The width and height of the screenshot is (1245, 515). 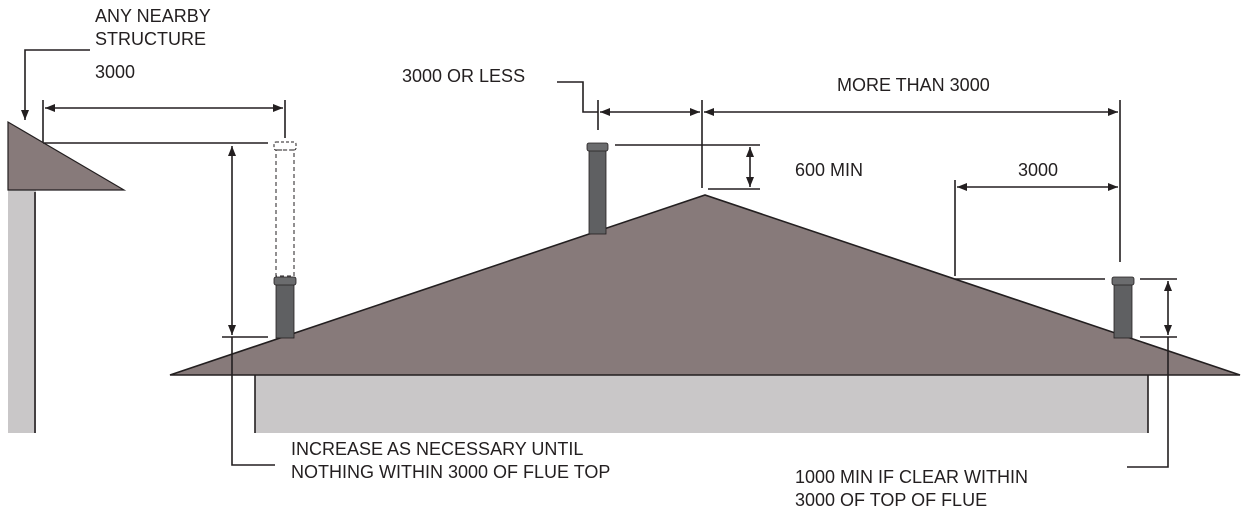 What do you see at coordinates (450, 472) in the screenshot?
I see `left-note-line-2: NOTHING WITHIN 3000 OF FLUE TOP` at bounding box center [450, 472].